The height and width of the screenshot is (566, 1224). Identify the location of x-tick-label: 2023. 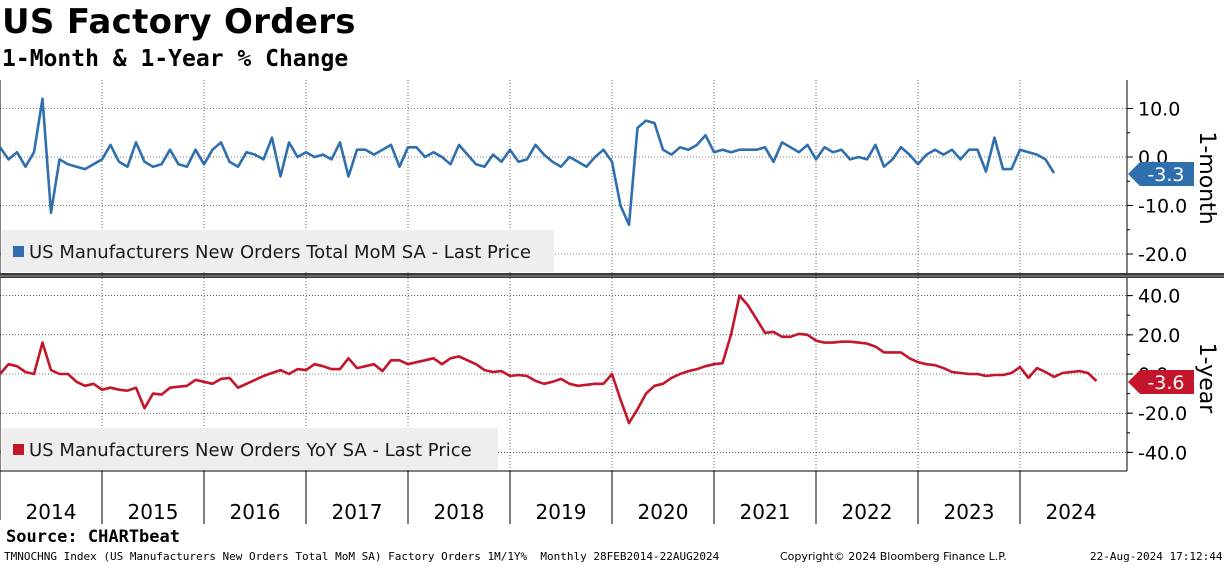
(969, 512).